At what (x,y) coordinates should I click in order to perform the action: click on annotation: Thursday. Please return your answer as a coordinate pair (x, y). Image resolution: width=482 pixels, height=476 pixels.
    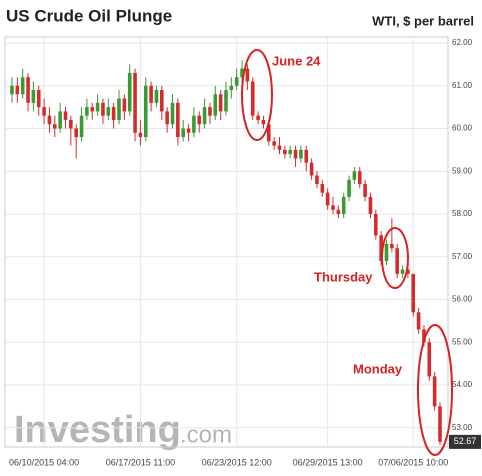
    Looking at the image, I should click on (343, 276).